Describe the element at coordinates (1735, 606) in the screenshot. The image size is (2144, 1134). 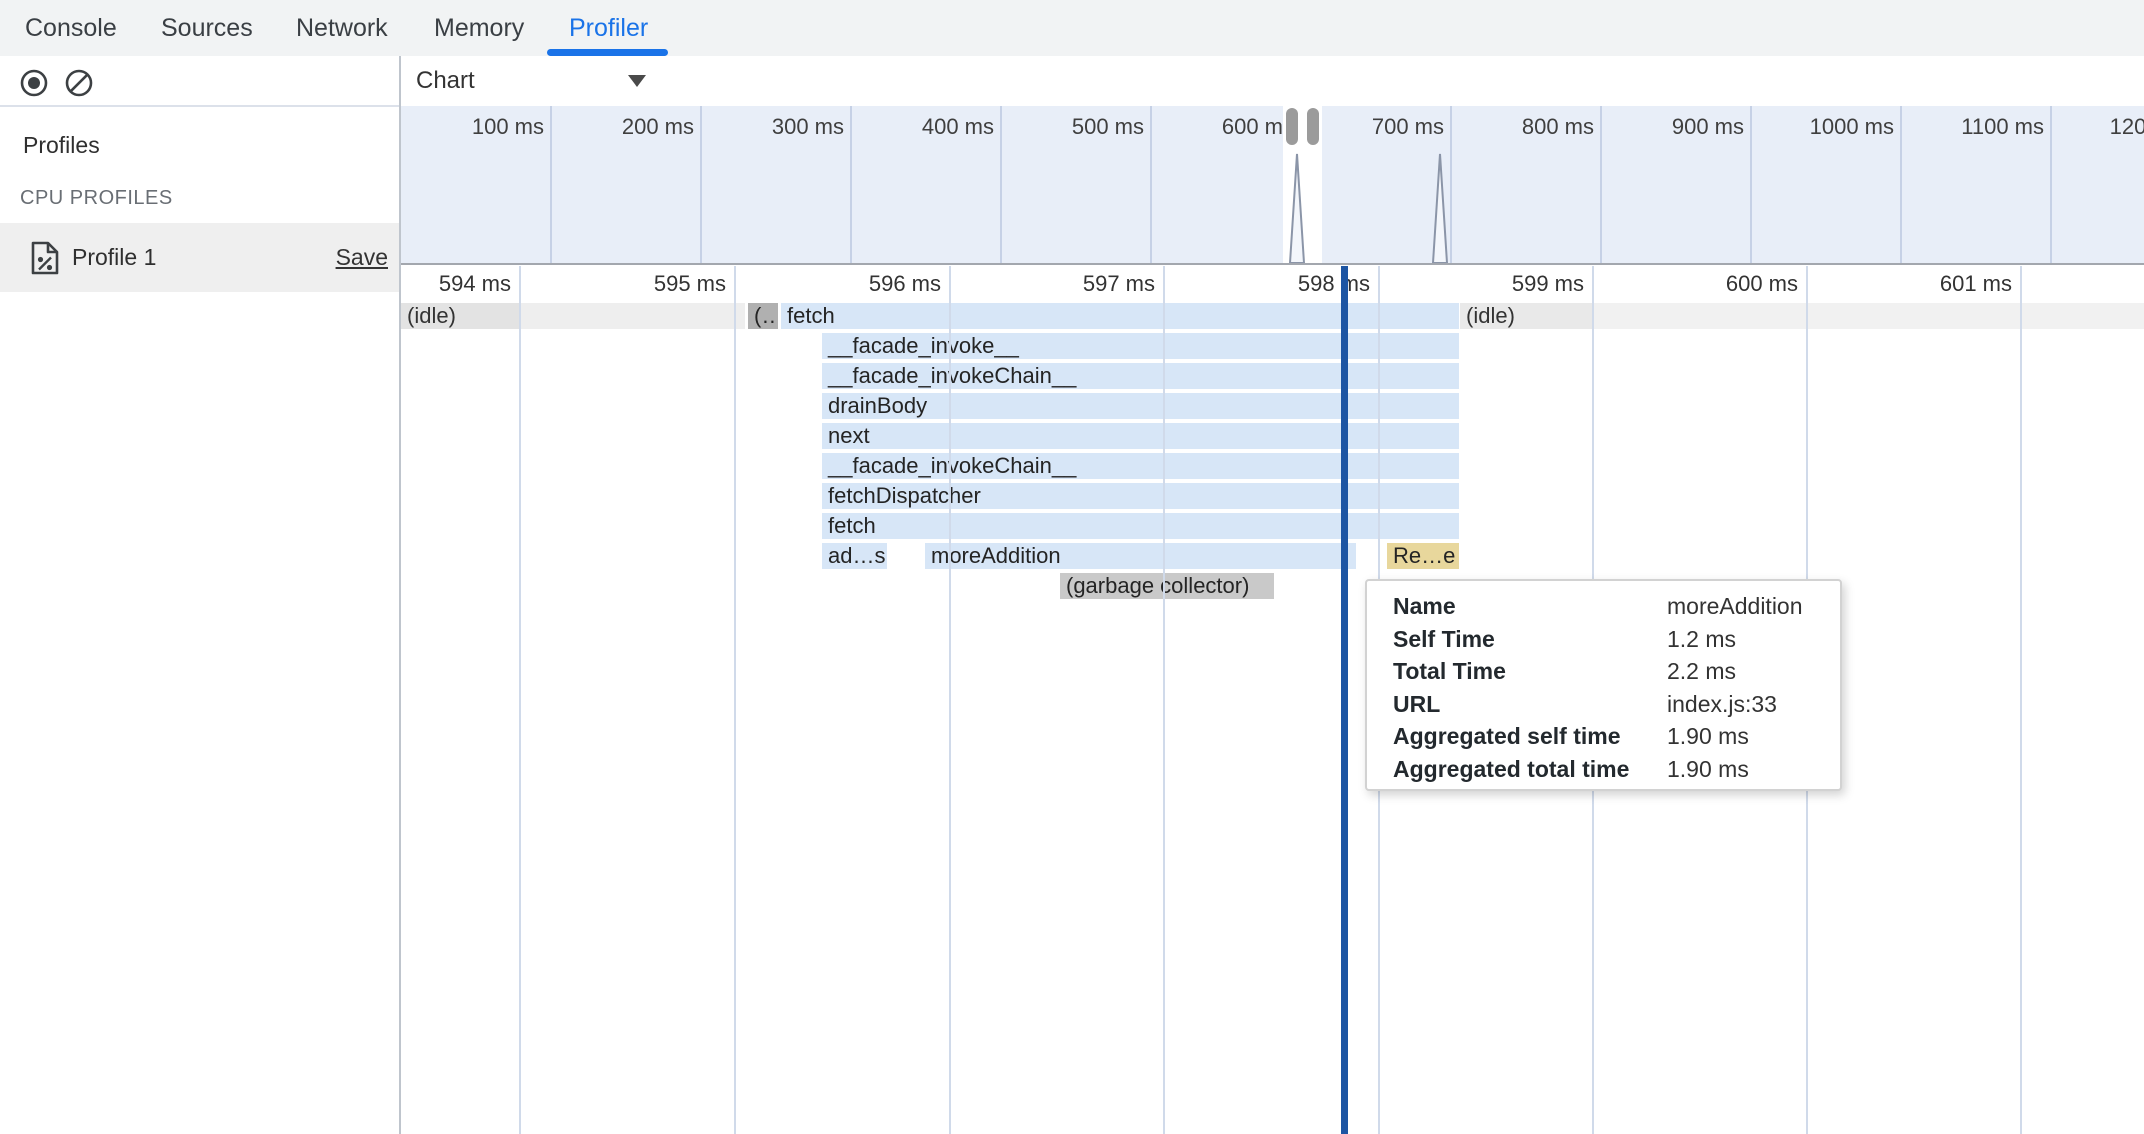
I see `tooltip-field-value: moreAddition` at that location.